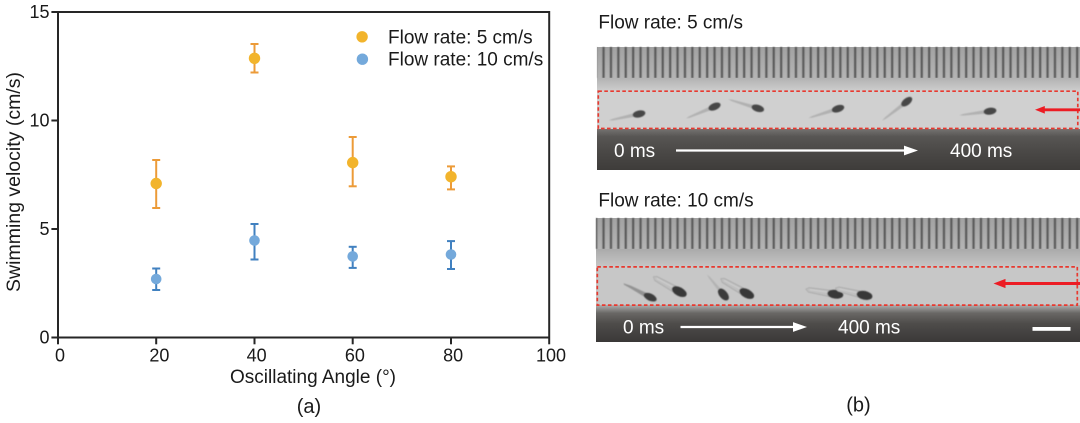  Describe the element at coordinates (44, 229) in the screenshot. I see `svg-text: 5` at that location.